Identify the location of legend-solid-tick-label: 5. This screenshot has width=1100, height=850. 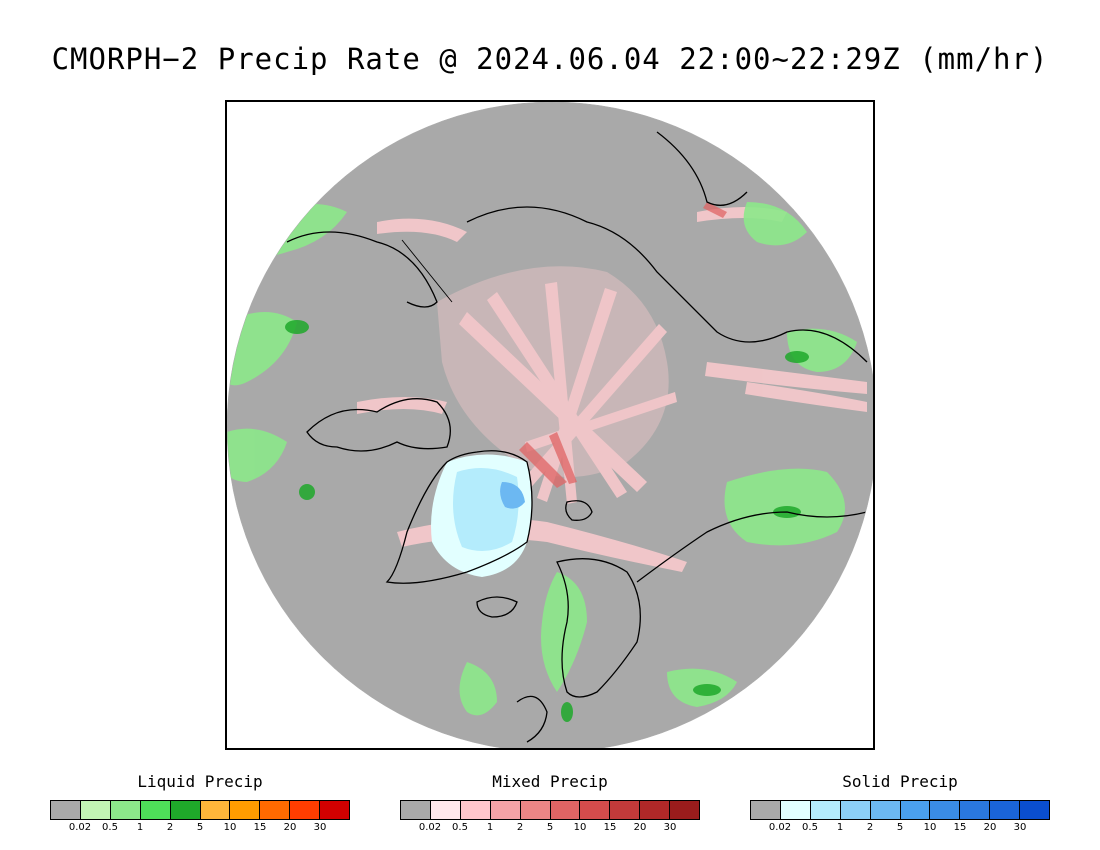
(900, 827).